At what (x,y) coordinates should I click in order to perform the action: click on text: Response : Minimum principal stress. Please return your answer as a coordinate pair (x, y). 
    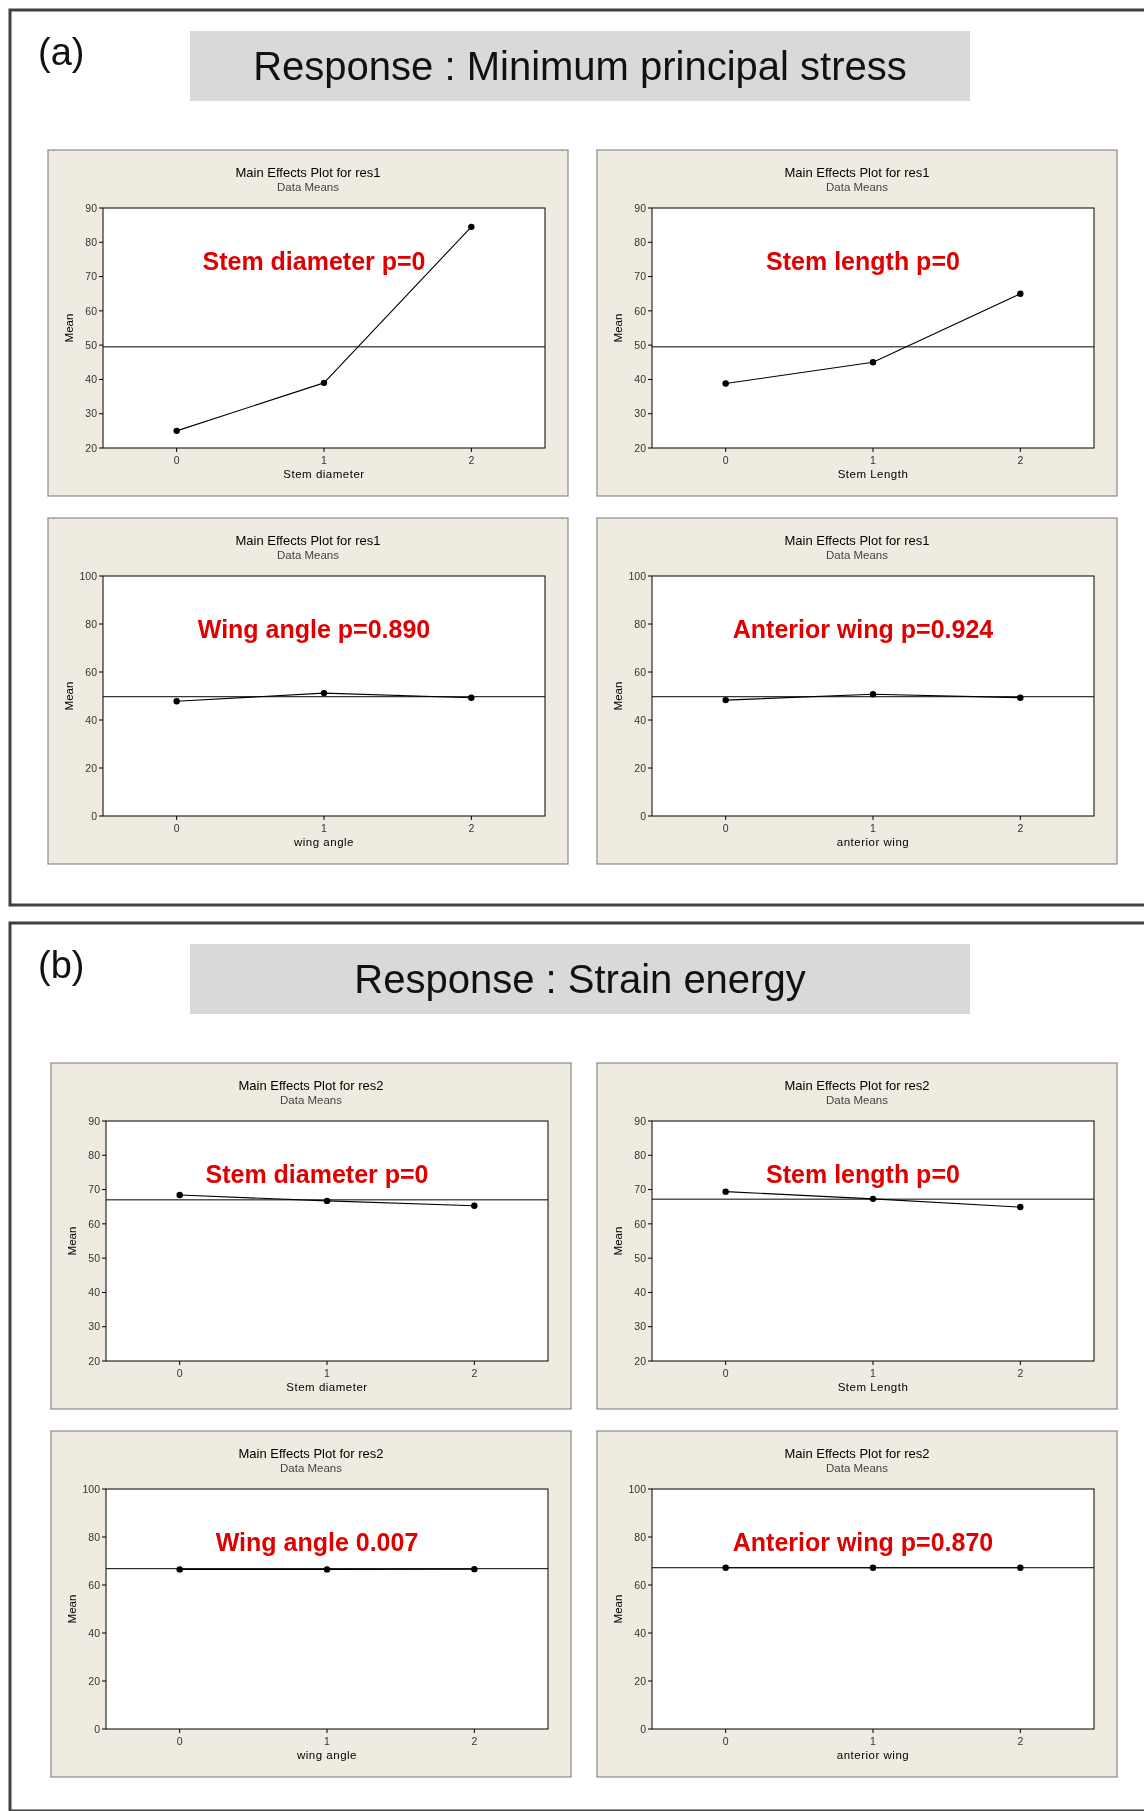
    Looking at the image, I should click on (580, 66).